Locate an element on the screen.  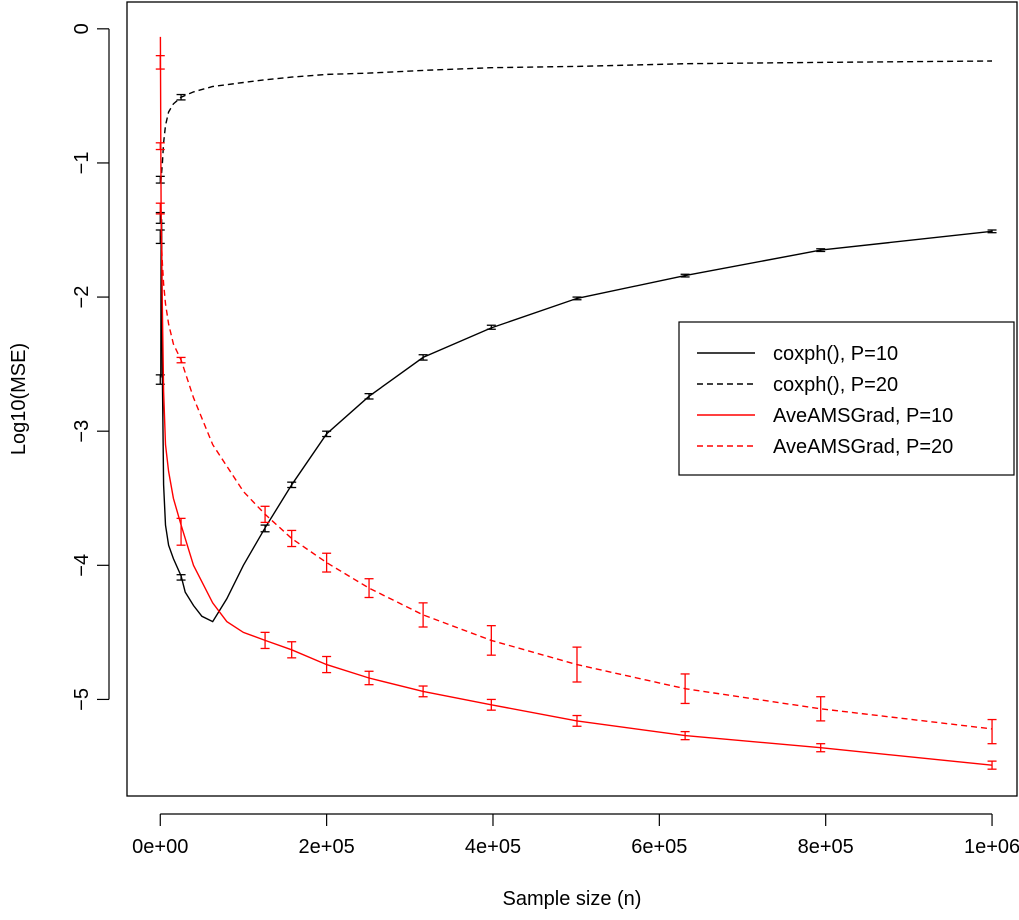
x-tick-label: 6e+05 is located at coordinates (659, 847).